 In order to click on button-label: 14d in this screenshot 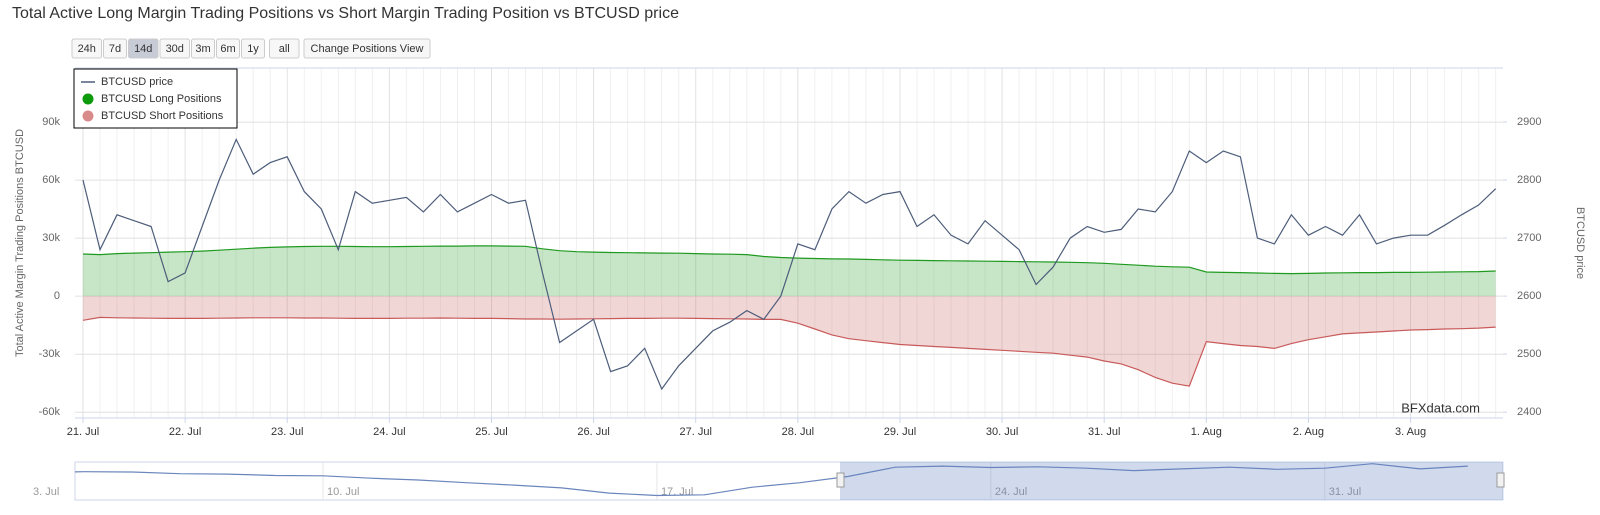, I will do `click(143, 49)`.